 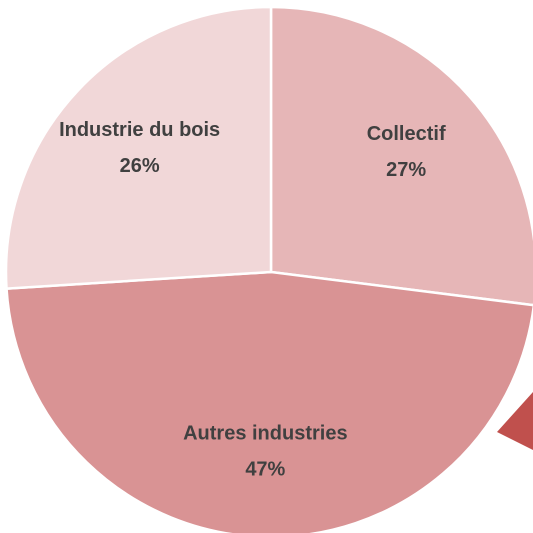 I want to click on slice-value-label: 27%, so click(x=406, y=170).